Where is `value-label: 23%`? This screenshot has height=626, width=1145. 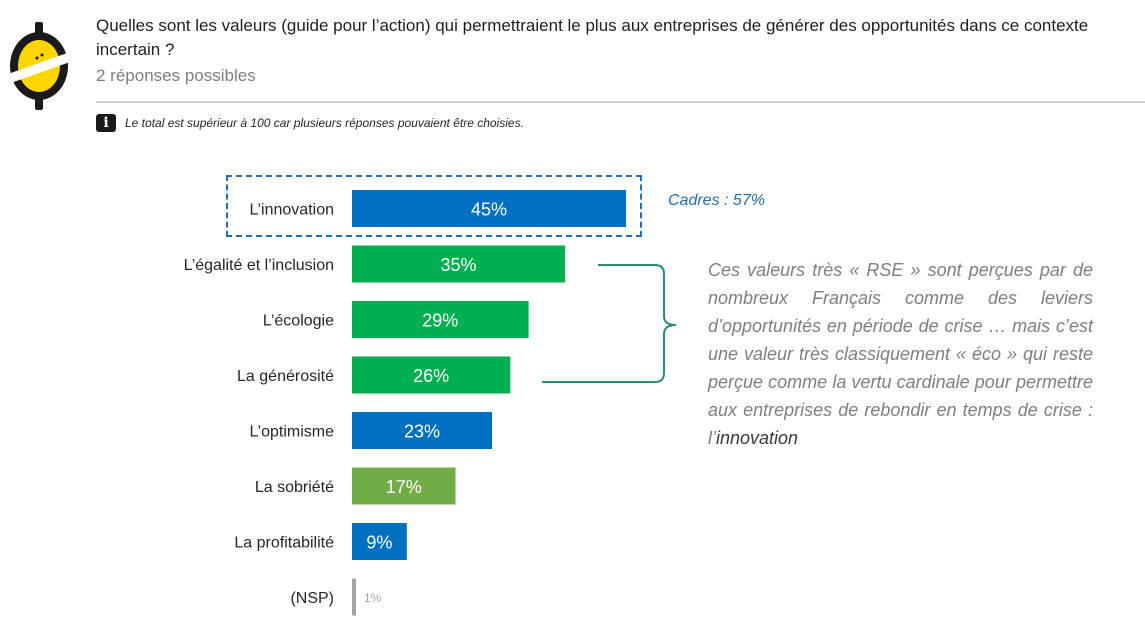
value-label: 23% is located at coordinates (422, 432).